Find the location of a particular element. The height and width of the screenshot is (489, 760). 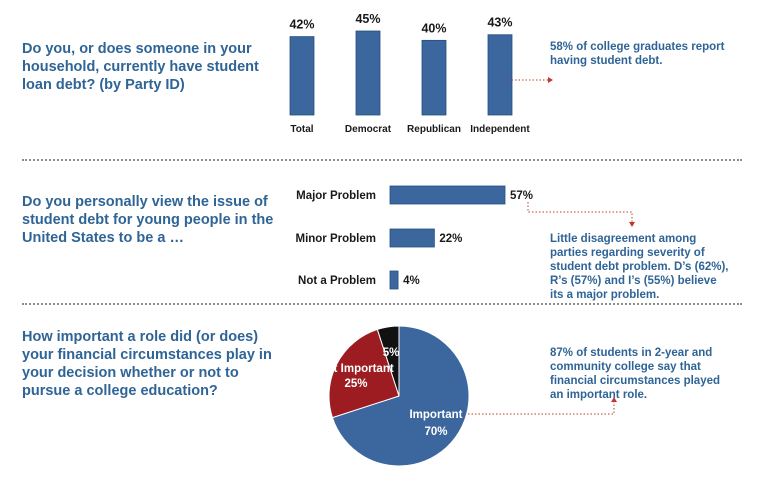

slice-value-other: 5% is located at coordinates (391, 353).